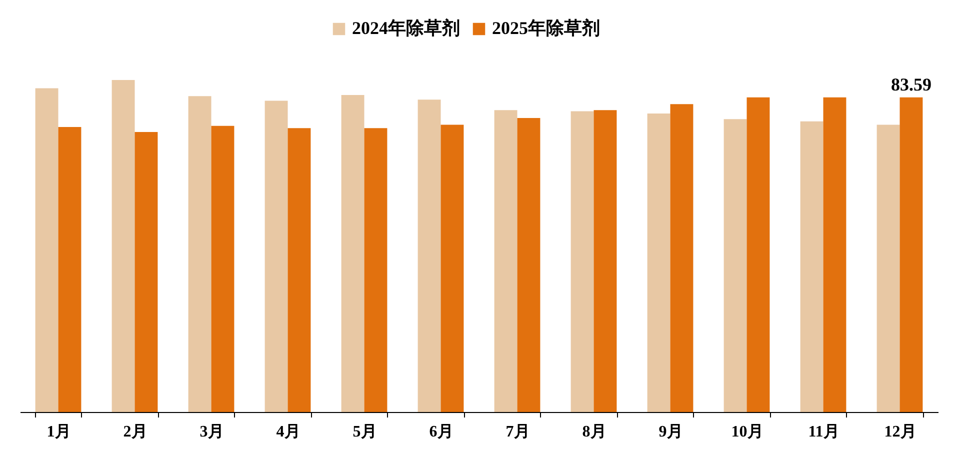  Describe the element at coordinates (546, 28) in the screenshot. I see `legend-label: 2025年除草剂` at that location.